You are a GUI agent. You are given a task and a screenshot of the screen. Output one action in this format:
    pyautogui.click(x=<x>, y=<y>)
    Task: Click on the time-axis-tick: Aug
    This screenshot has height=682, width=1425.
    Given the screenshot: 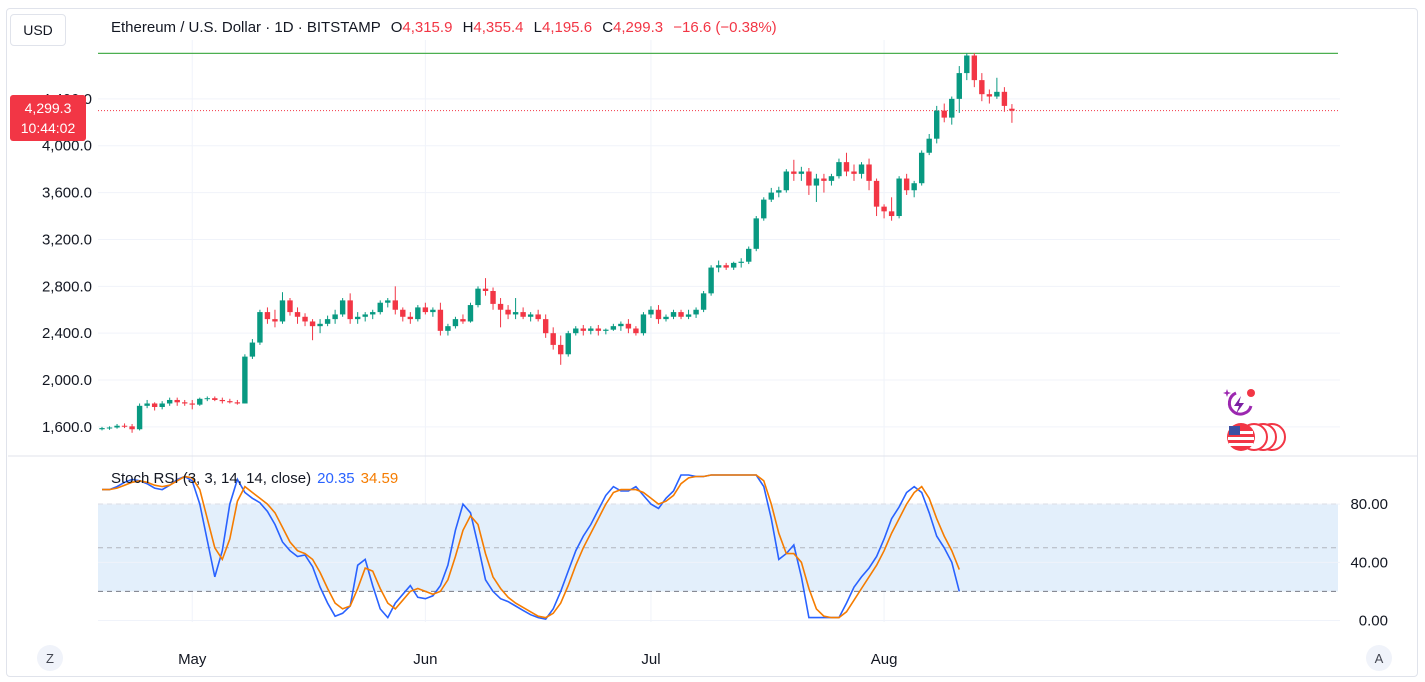 What is the action you would take?
    pyautogui.click(x=884, y=659)
    